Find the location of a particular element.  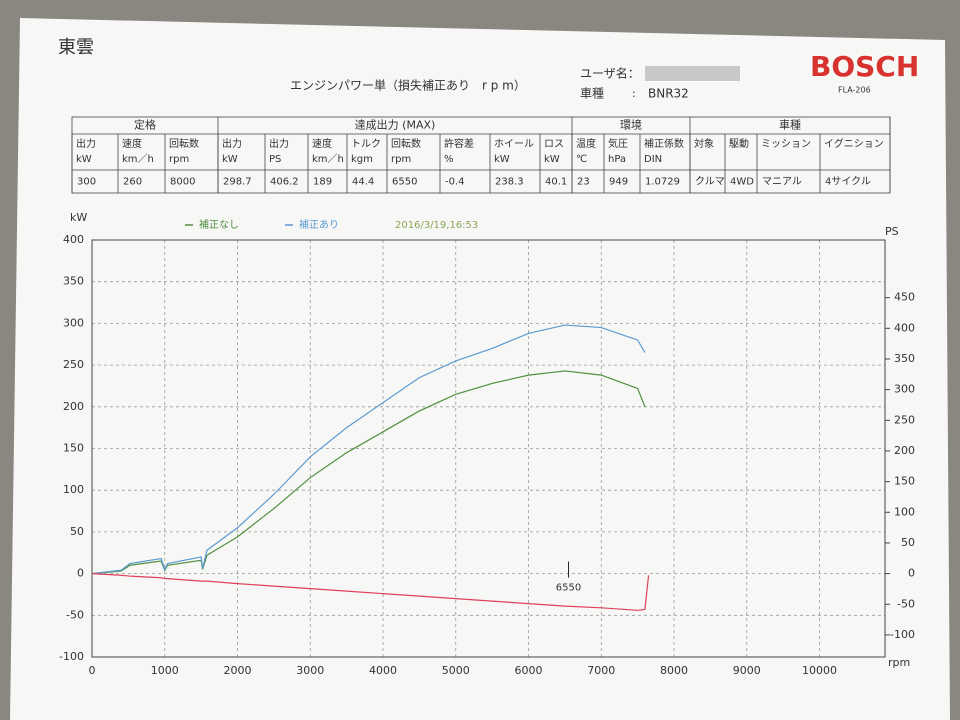

y-tick-label: 400 is located at coordinates (73, 239).